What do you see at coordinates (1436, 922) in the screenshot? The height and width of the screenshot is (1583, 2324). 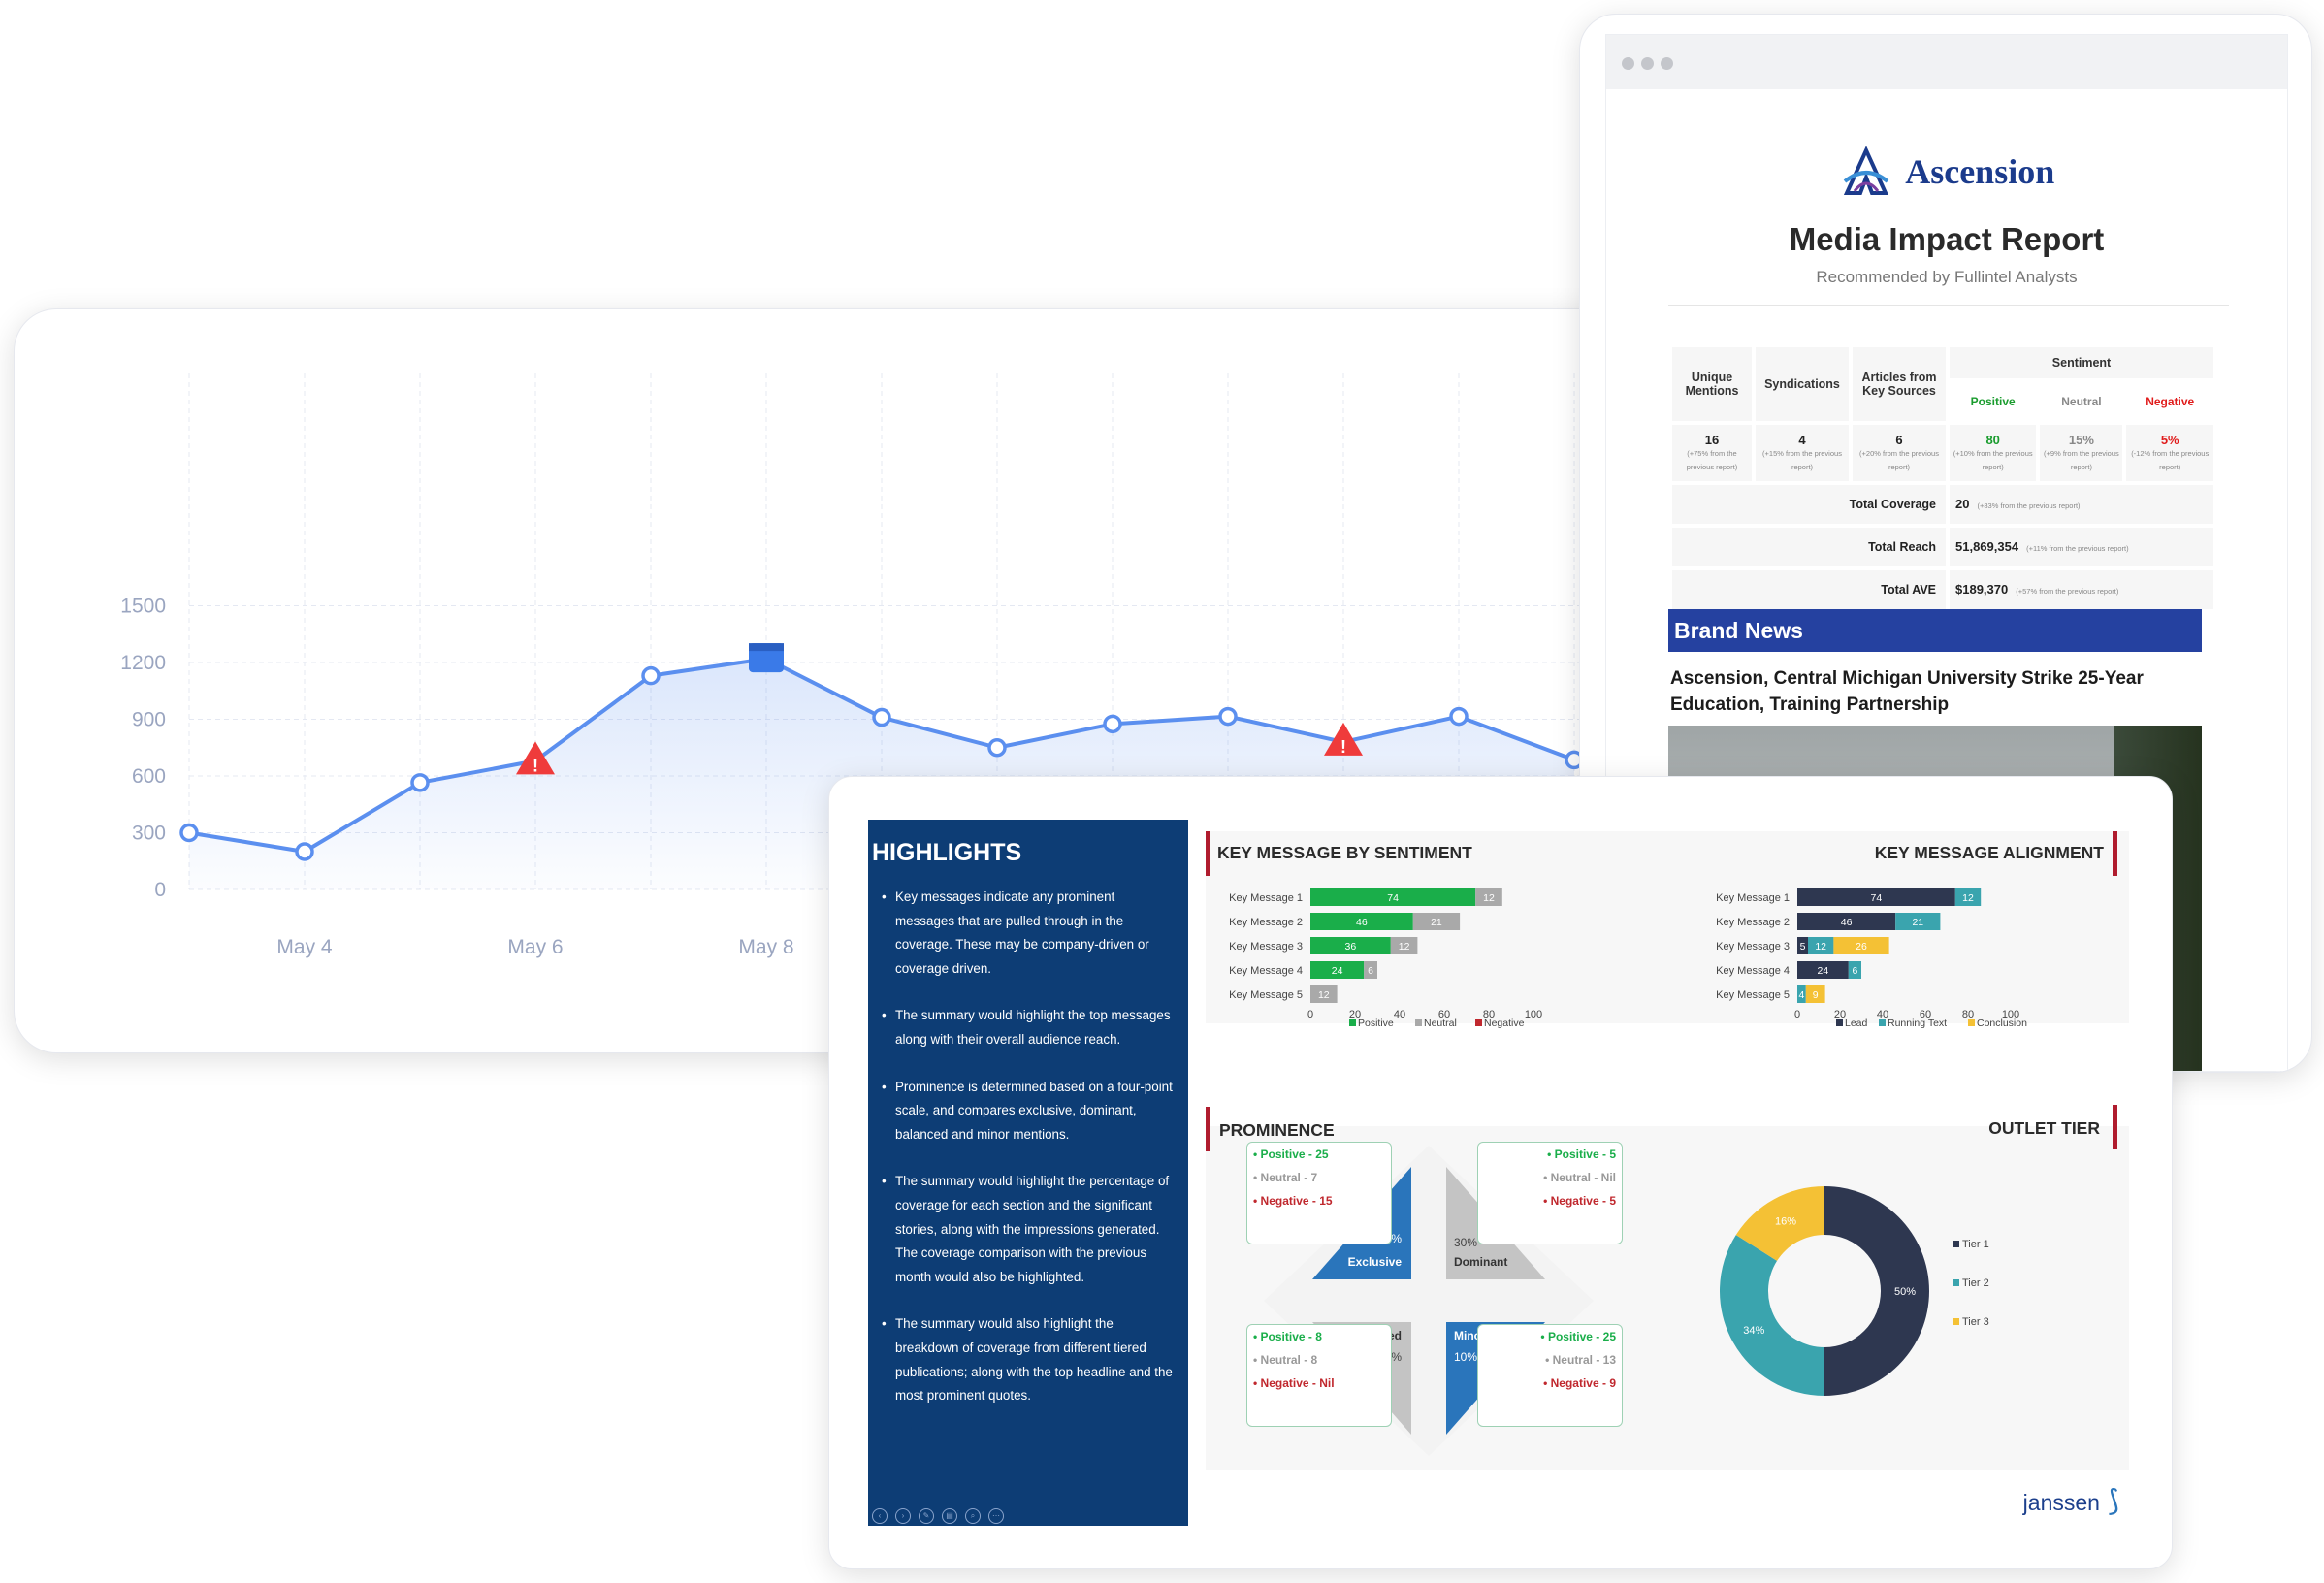 I see `bar-value-label: 21` at bounding box center [1436, 922].